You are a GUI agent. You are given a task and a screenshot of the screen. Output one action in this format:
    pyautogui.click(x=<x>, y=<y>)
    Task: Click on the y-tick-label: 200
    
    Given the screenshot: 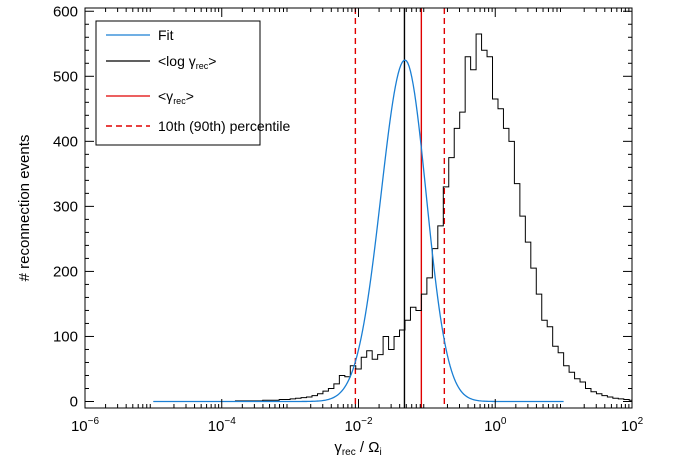 What is the action you would take?
    pyautogui.click(x=65, y=271)
    